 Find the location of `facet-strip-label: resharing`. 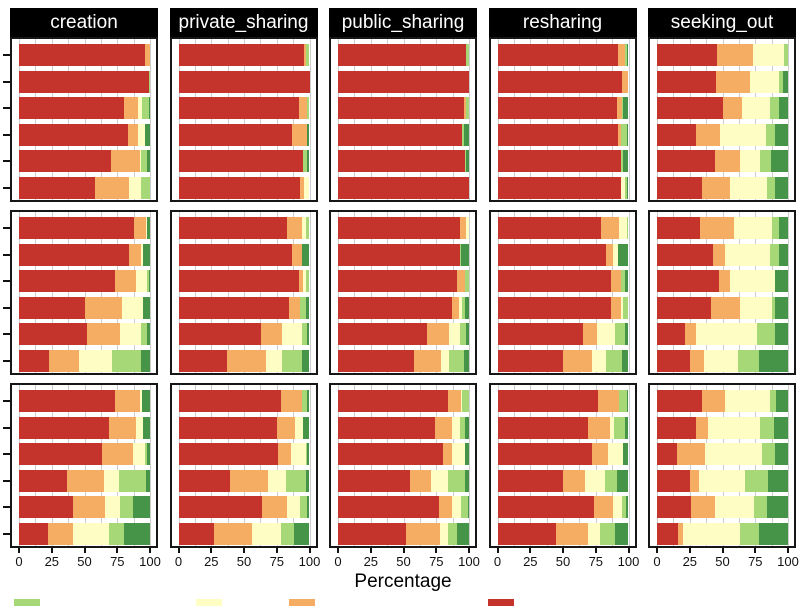

facet-strip-label: resharing is located at coordinates (562, 22).